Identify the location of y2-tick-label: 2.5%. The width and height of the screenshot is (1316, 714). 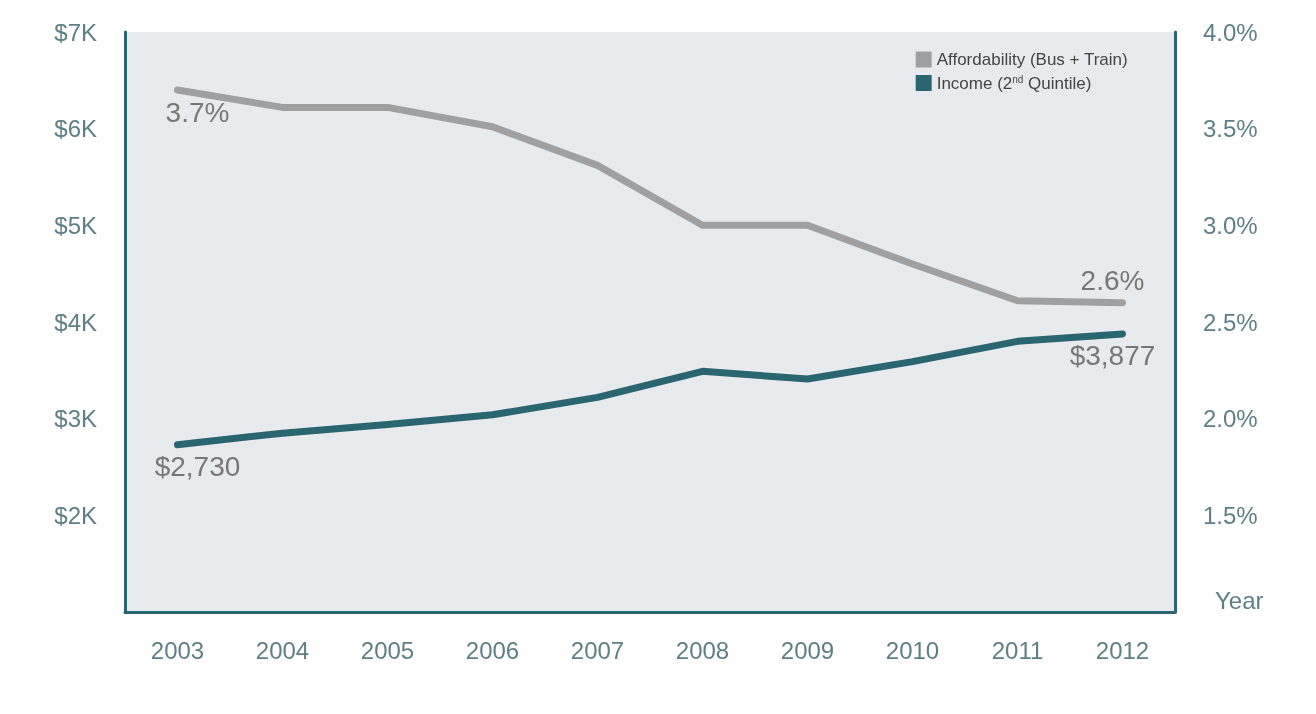
(1230, 322).